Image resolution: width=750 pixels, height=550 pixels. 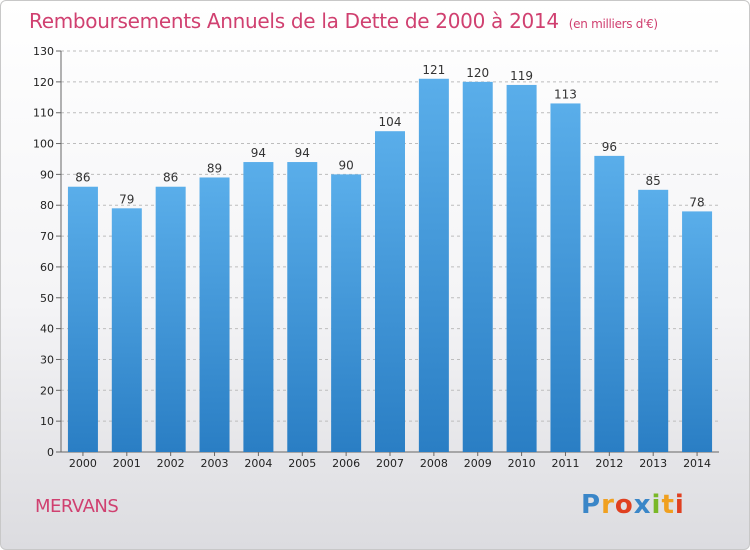 I want to click on x-tick-label: 2010, so click(x=522, y=463).